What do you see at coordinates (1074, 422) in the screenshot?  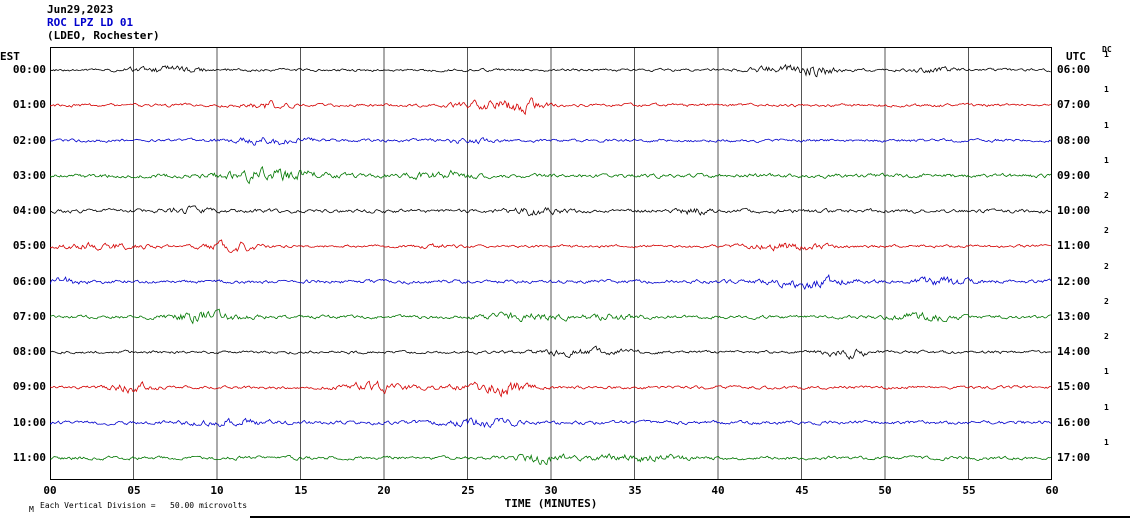 I see `utc-hour-label: 16:00` at bounding box center [1074, 422].